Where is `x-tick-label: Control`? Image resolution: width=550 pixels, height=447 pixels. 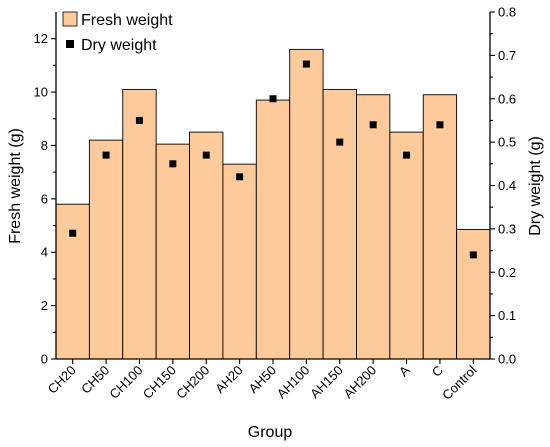
x-tick-label: Control is located at coordinates (459, 382).